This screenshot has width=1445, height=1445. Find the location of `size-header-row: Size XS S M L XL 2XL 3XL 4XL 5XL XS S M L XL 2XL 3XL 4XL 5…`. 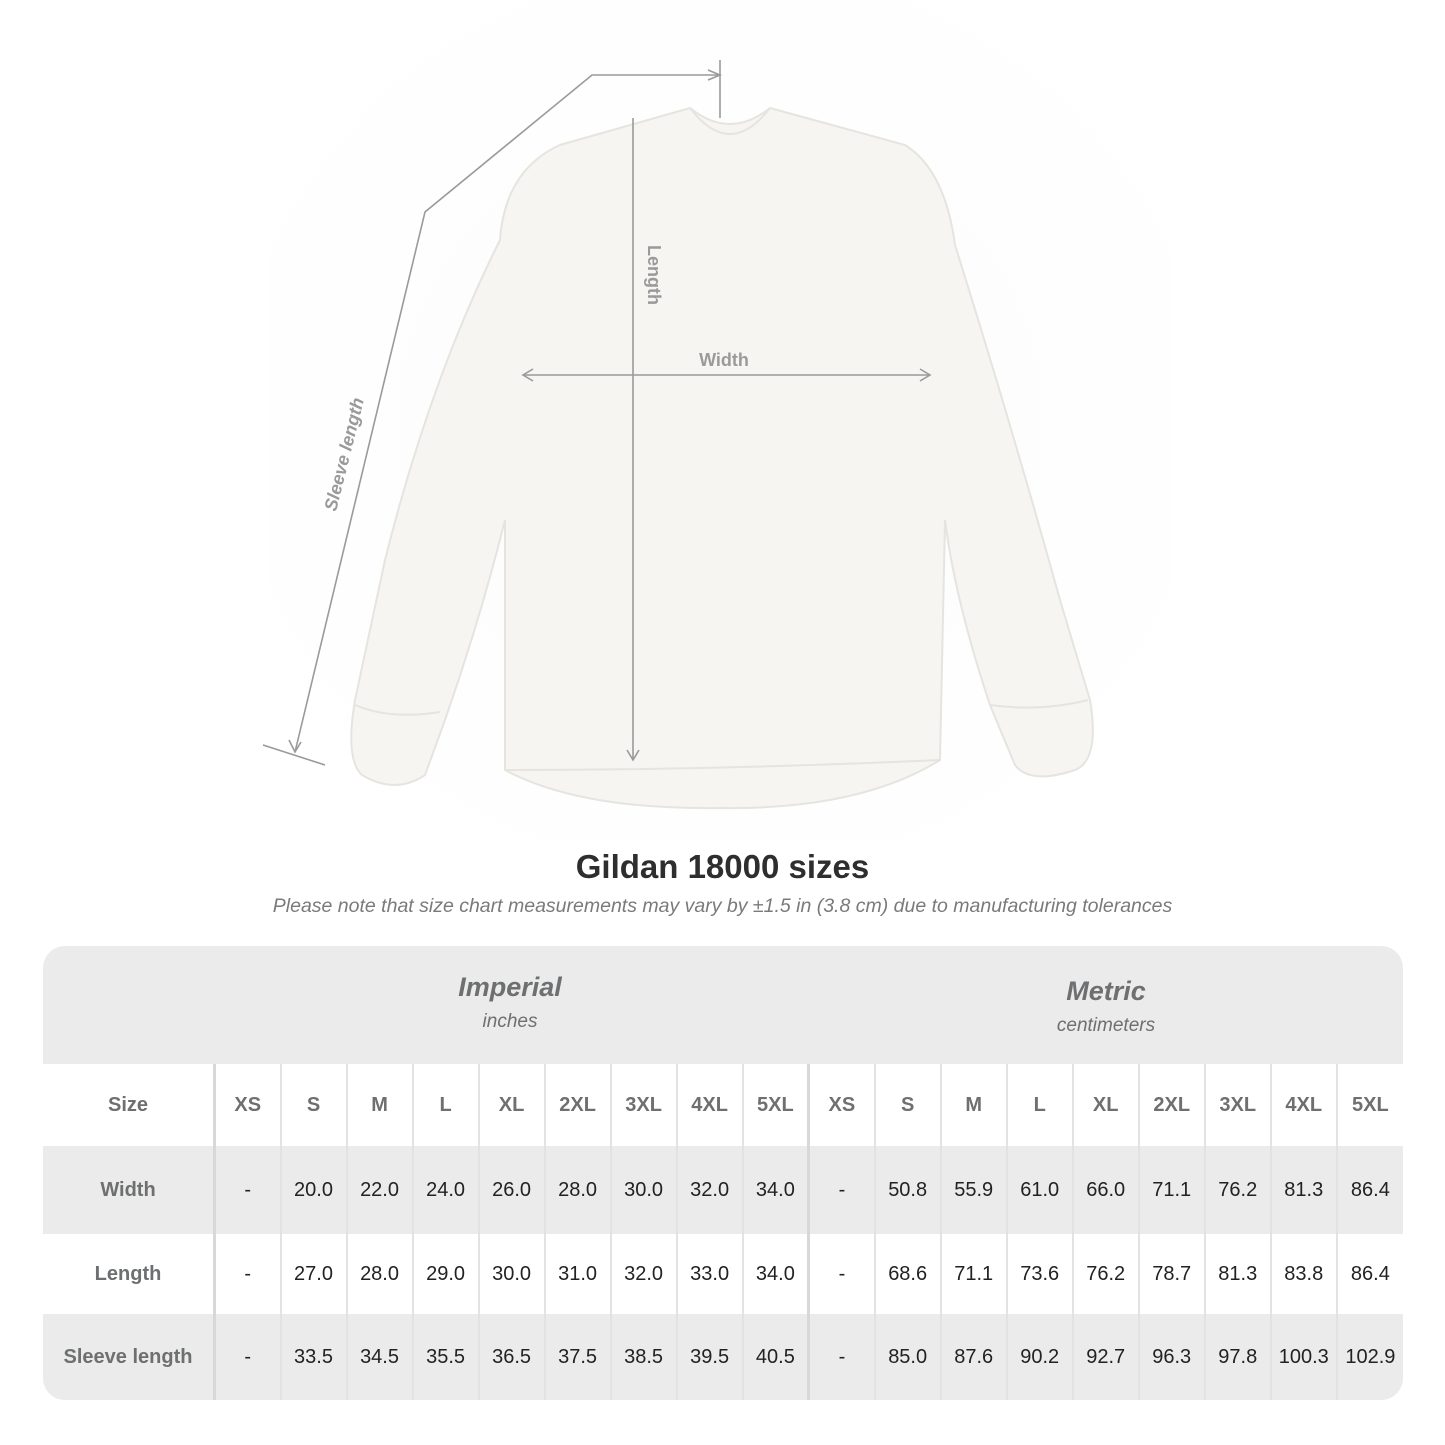

size-header-row: Size XS S M L XL 2XL 3XL 4XL 5XL XS S M L XL 2XL 3XL 4XL 5… is located at coordinates (723, 1105).